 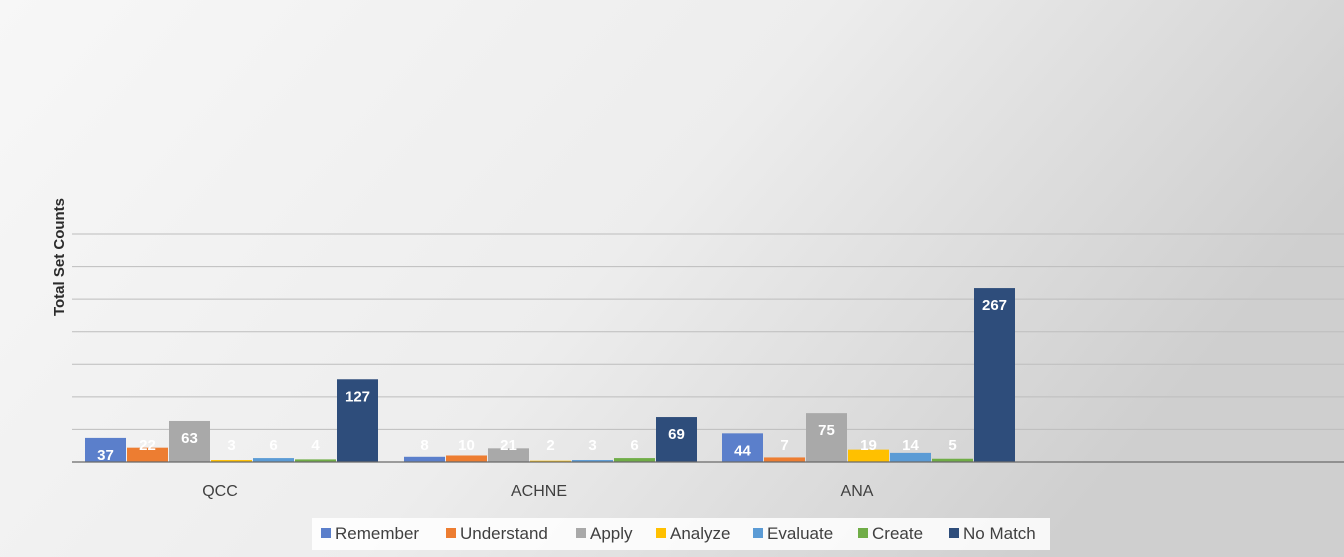 What do you see at coordinates (315, 460) in the screenshot?
I see `bar-create-qcc` at bounding box center [315, 460].